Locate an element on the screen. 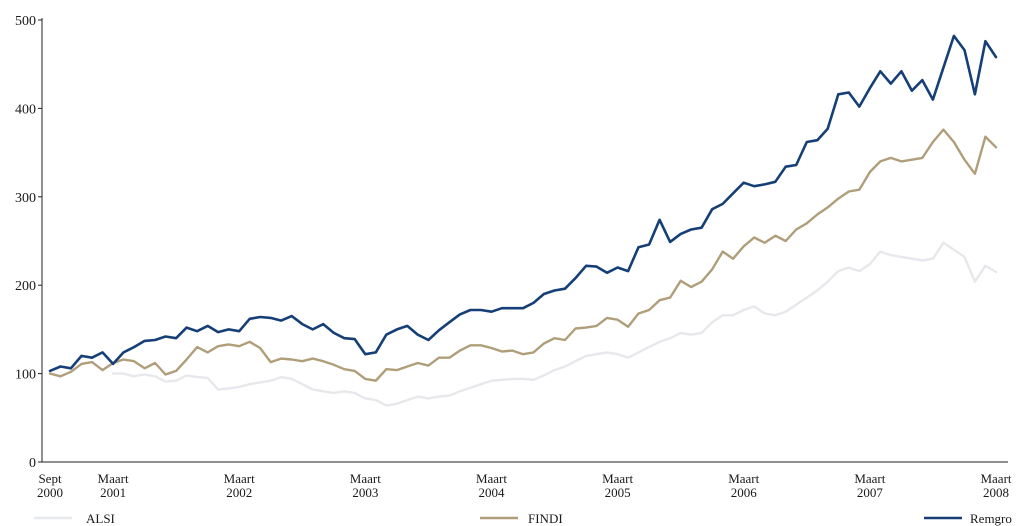 The image size is (1024, 526). legend: ALSI FINDI Remgro is located at coordinates (523, 518).